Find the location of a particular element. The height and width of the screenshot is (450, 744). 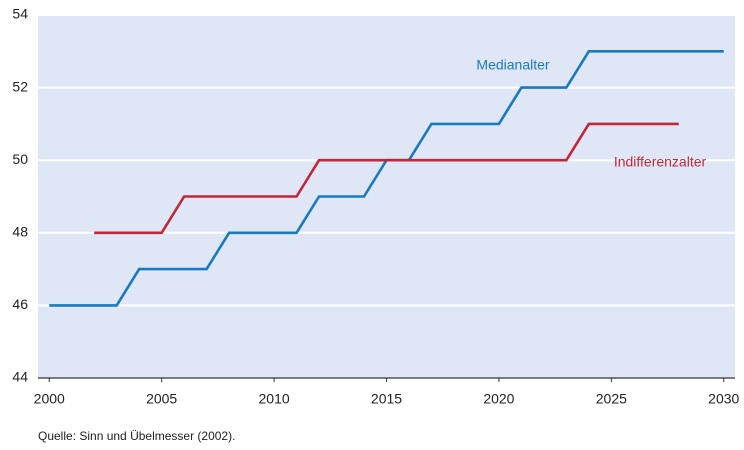

x-tick-label: 2030 is located at coordinates (723, 399).